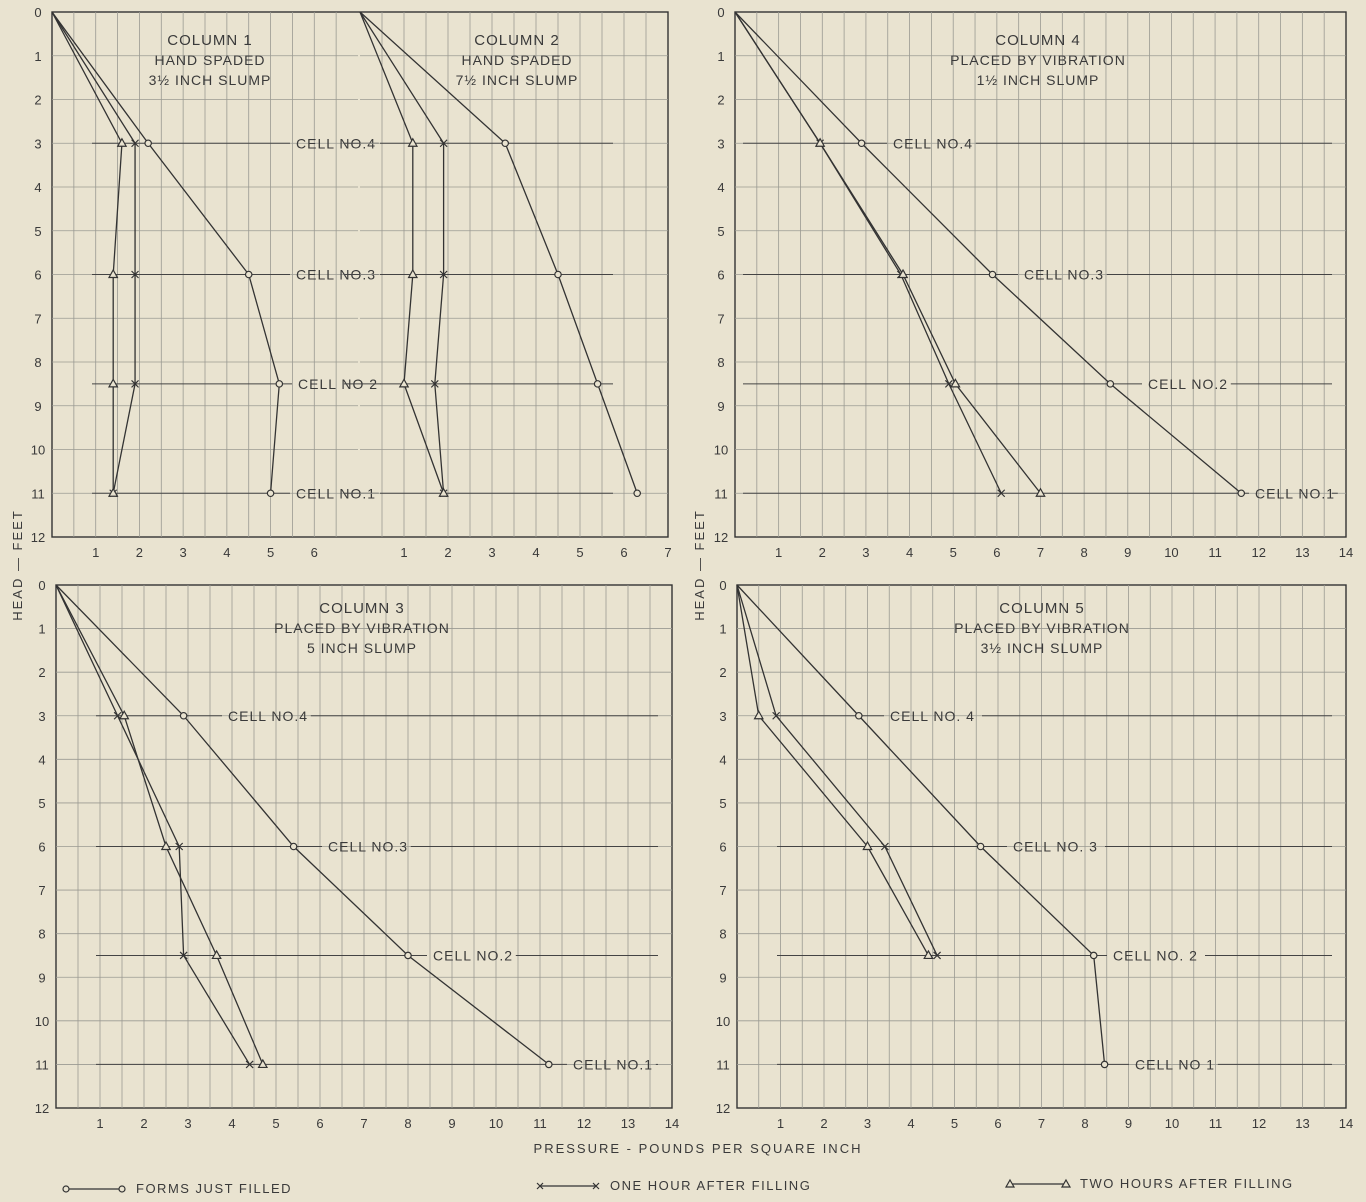 The height and width of the screenshot is (1202, 1366). What do you see at coordinates (953, 552) in the screenshot?
I see `x-tick-label: 5` at bounding box center [953, 552].